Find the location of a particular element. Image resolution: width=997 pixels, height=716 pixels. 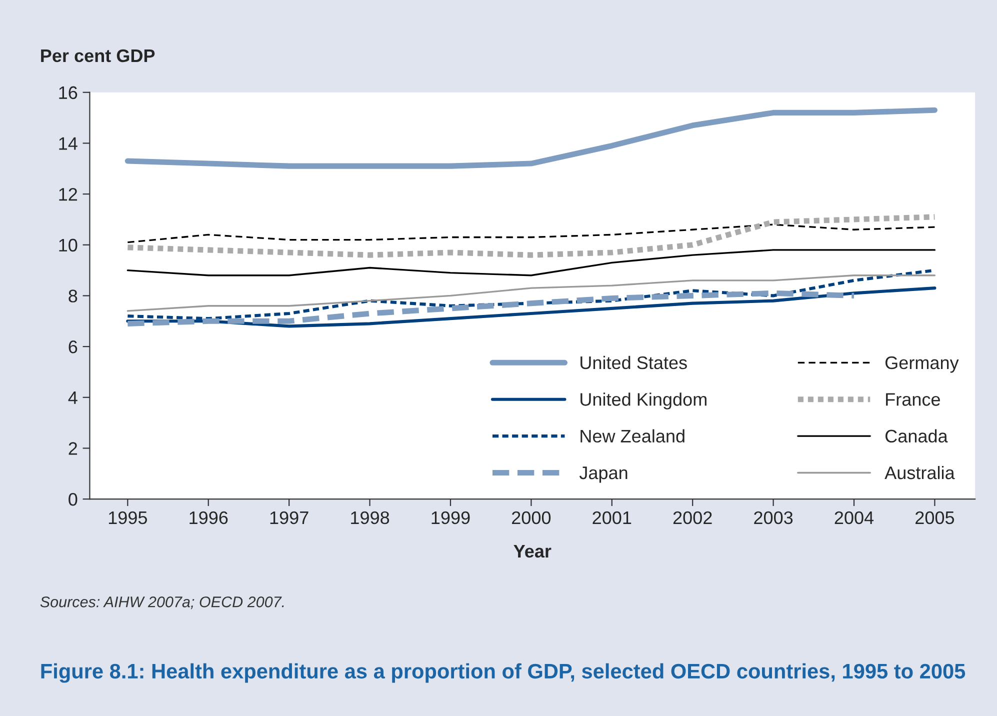

text: Figure 8.1: Health expenditure as a proportion of GDP, selected OECD countries, 1995 to 2005 is located at coordinates (503, 673).